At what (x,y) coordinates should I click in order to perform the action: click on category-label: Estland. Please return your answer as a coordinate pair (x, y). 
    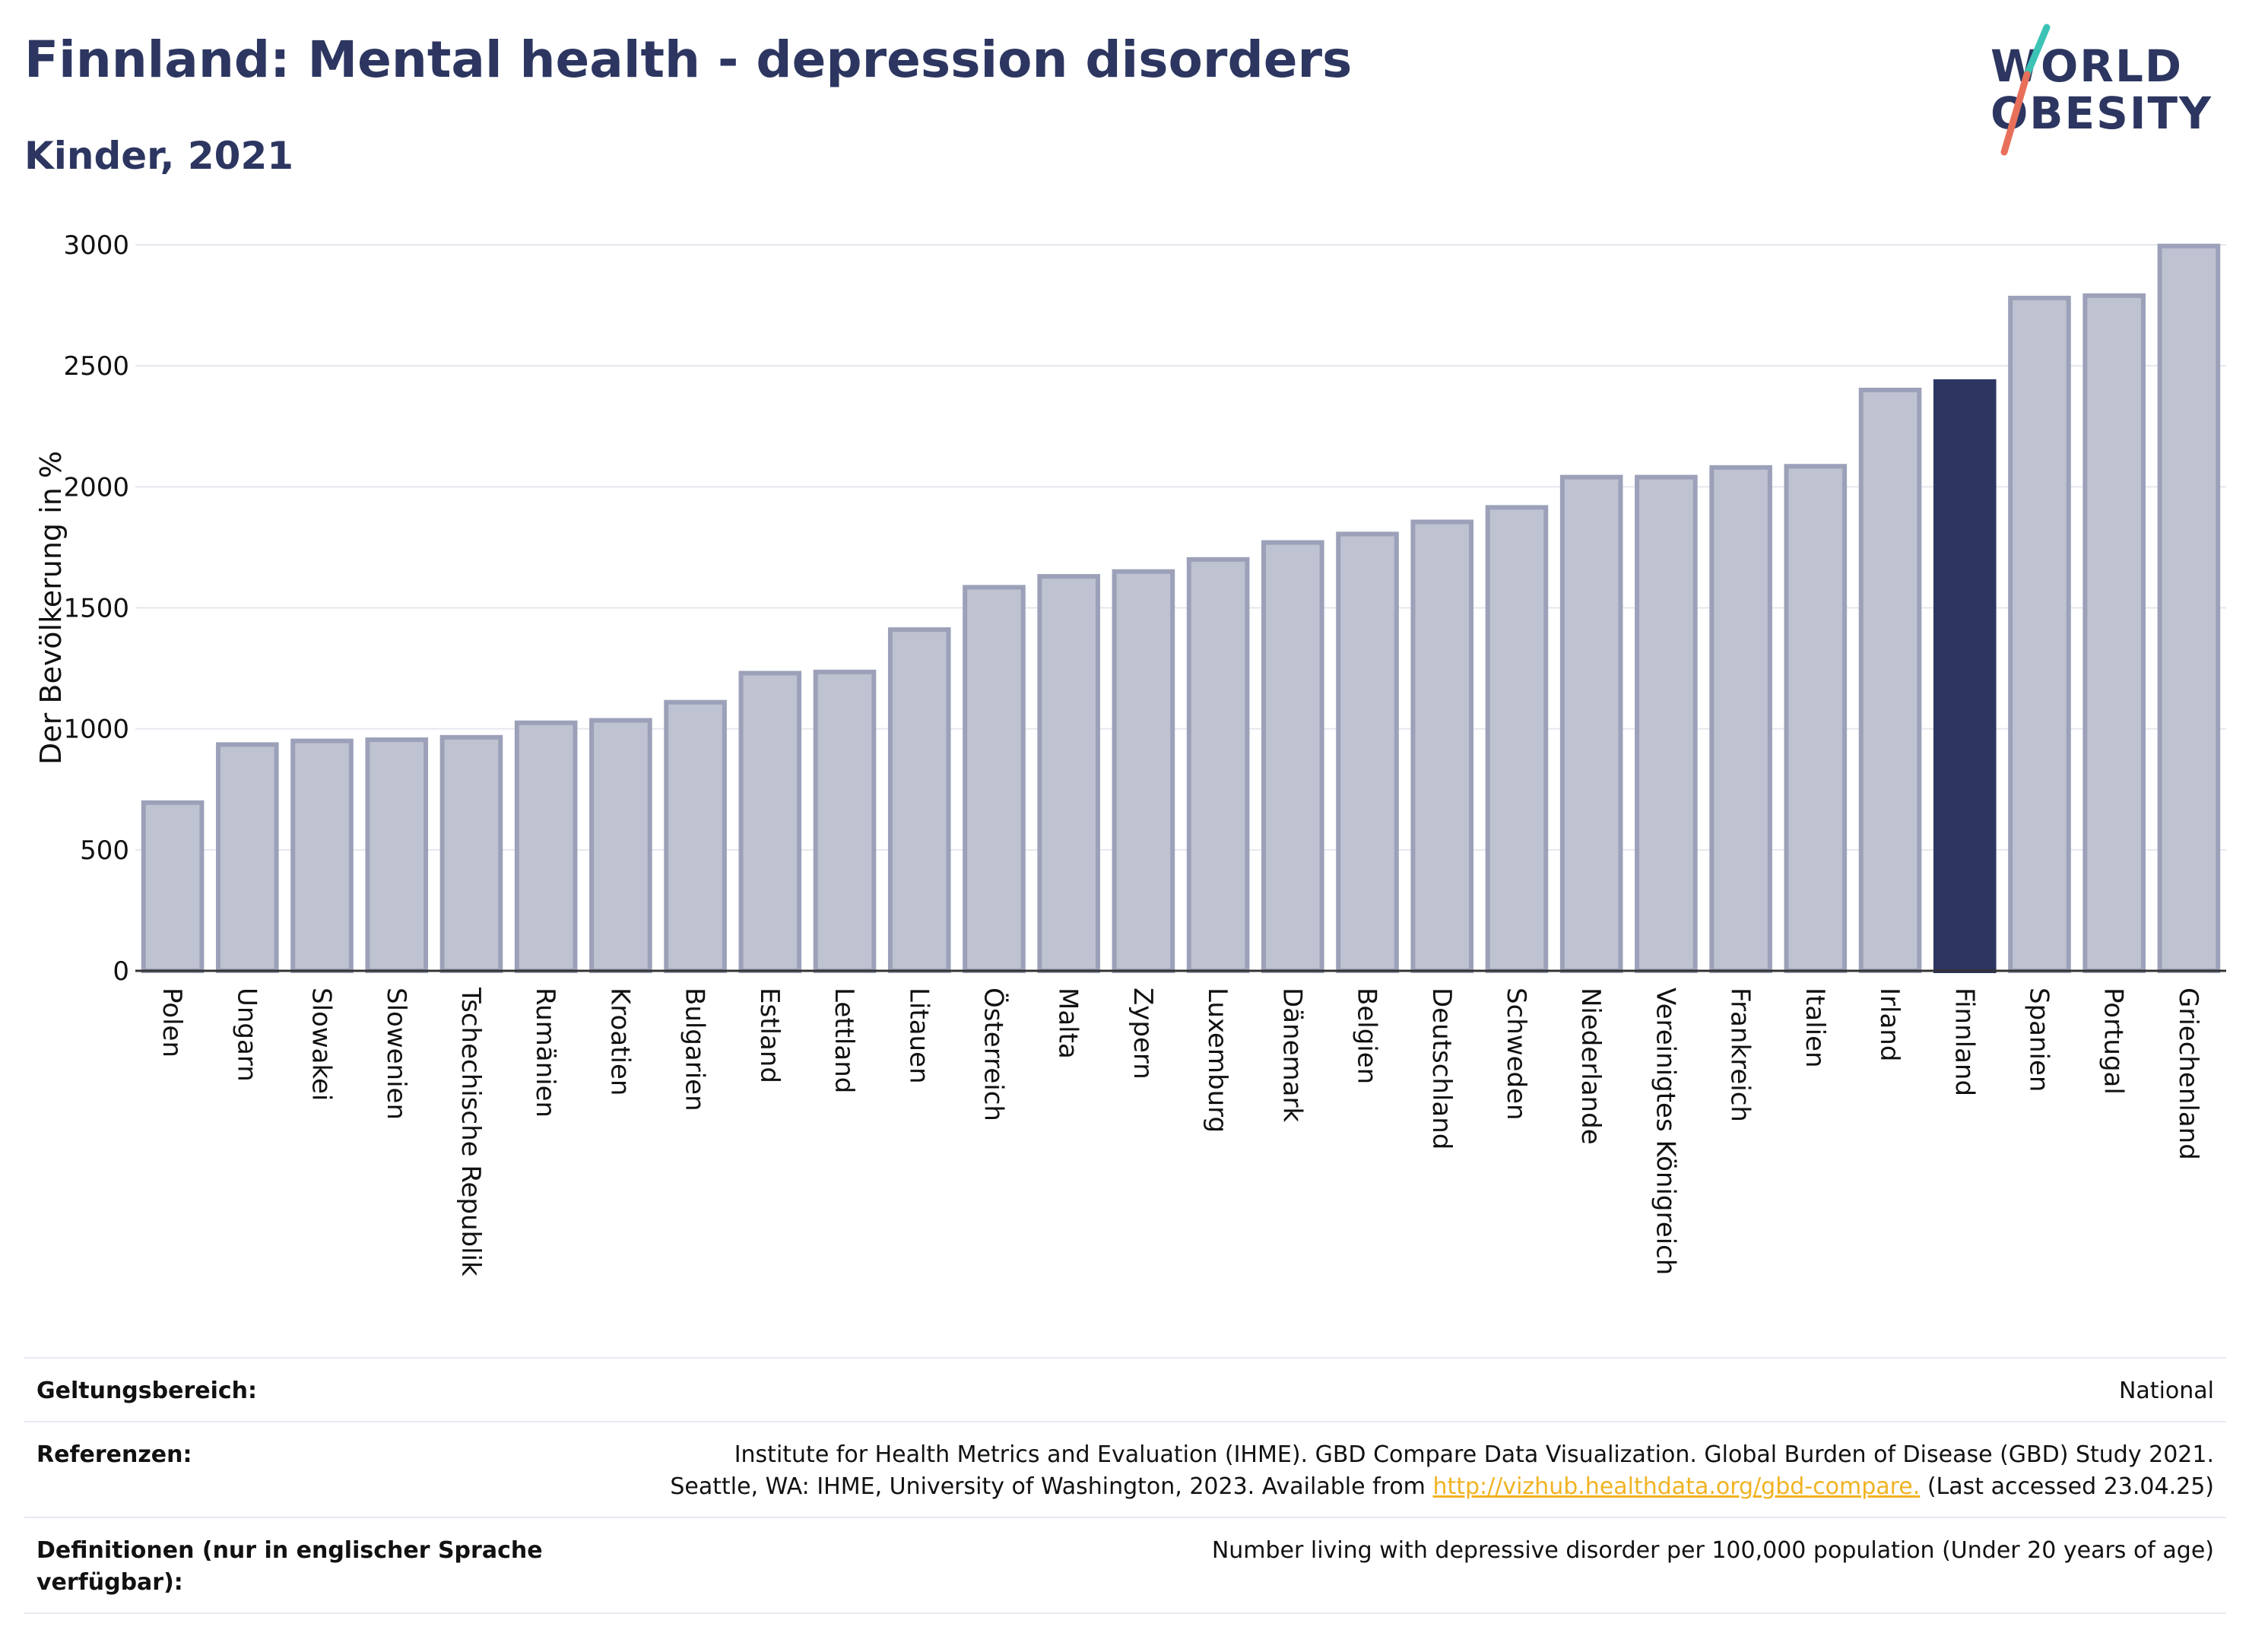
    Looking at the image, I should click on (769, 1035).